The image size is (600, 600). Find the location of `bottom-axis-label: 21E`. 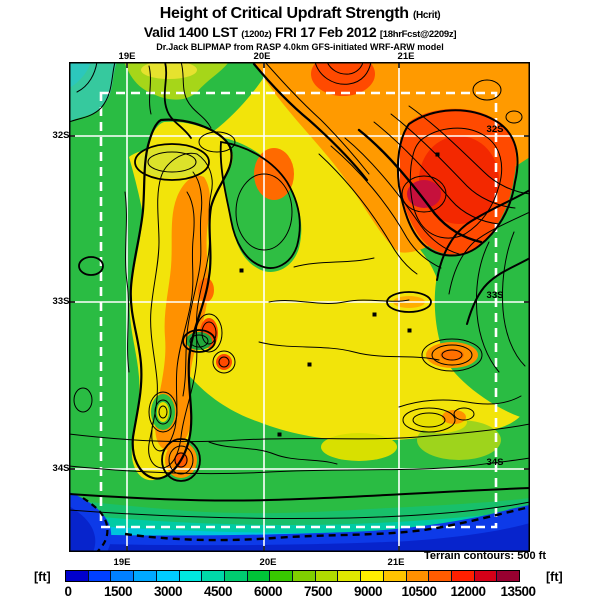

bottom-axis-label: 21E is located at coordinates (396, 562).